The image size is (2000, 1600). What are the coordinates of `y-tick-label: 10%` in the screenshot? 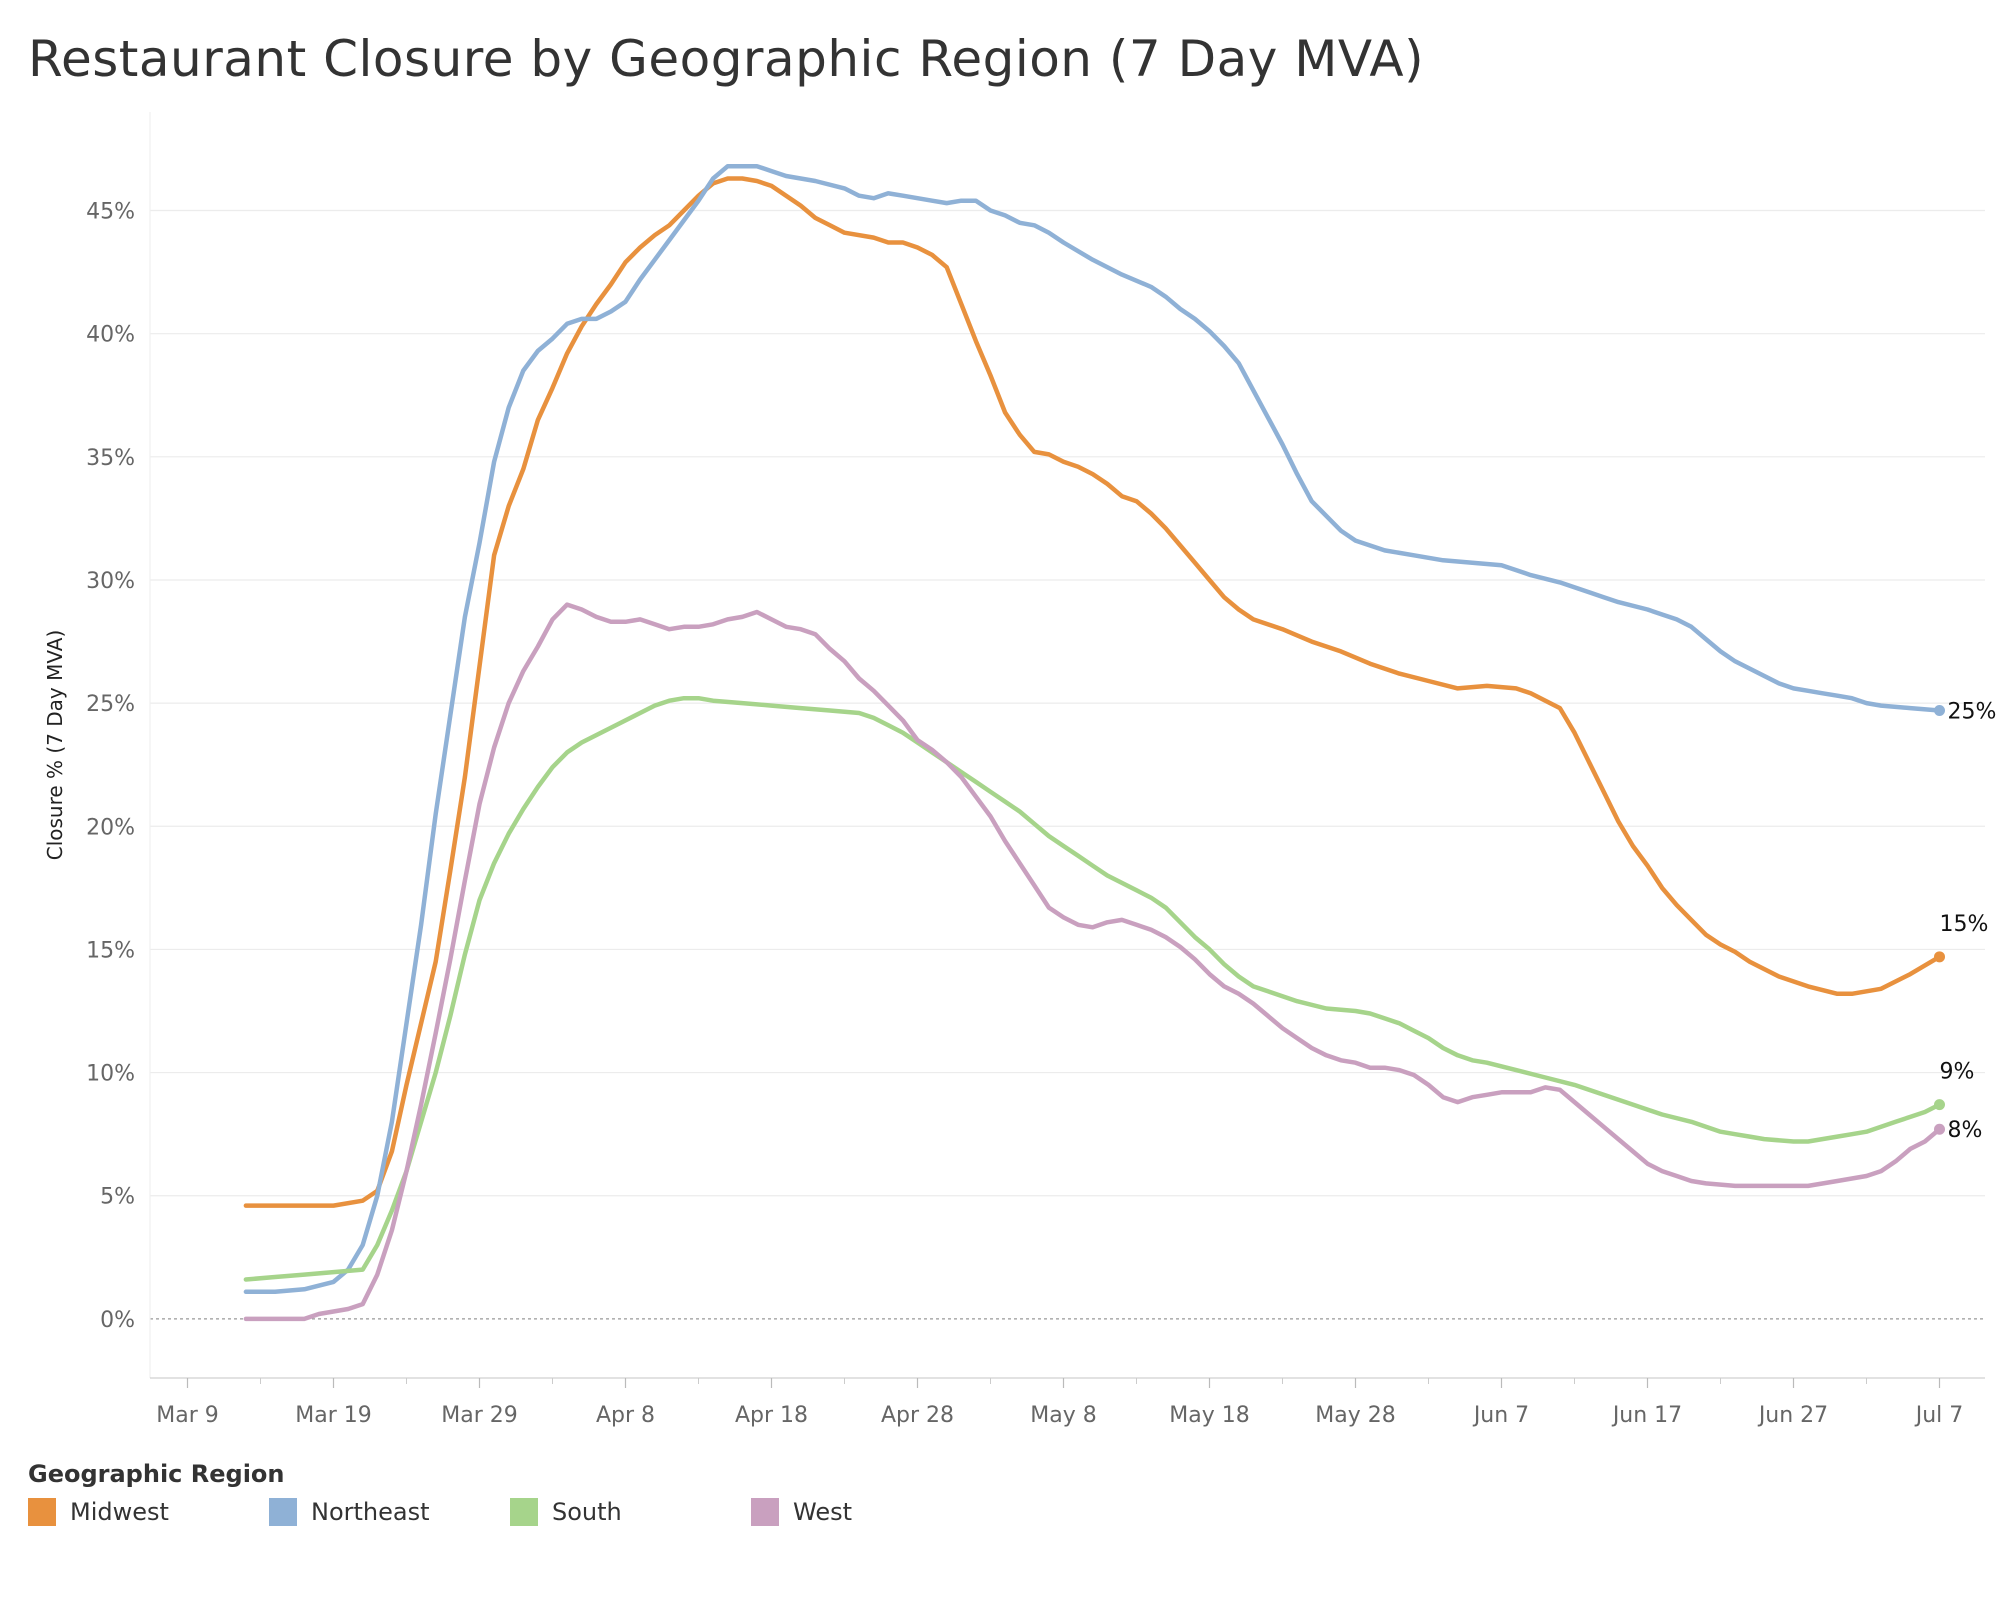 It's located at (110, 1074).